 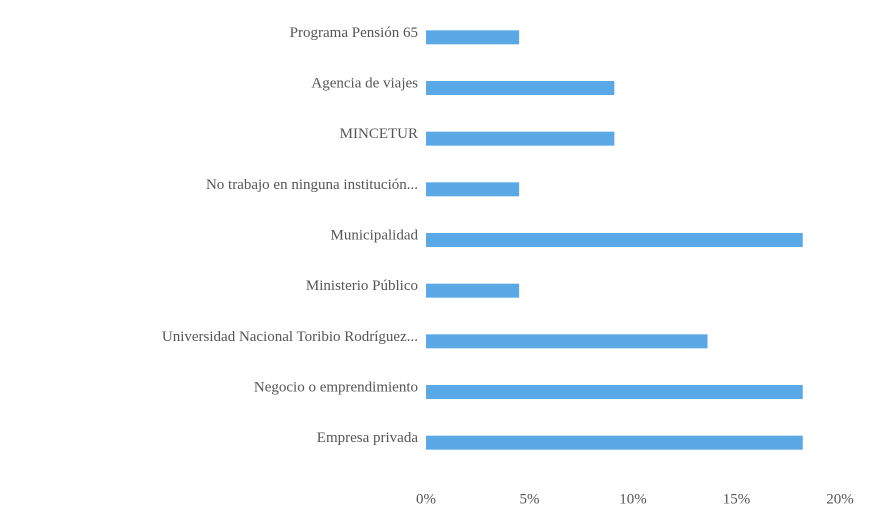 What do you see at coordinates (737, 499) in the screenshot?
I see `x-tick-label: 15%` at bounding box center [737, 499].